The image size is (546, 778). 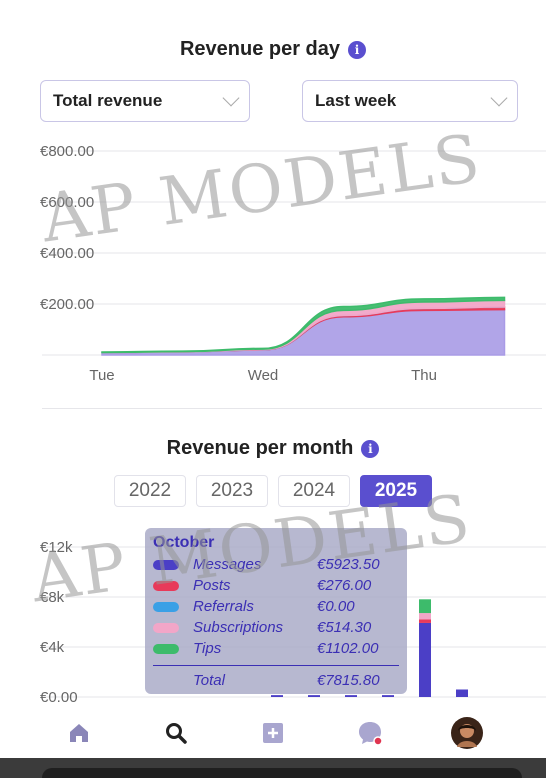 I want to click on bar-oct-posts, so click(x=425, y=621).